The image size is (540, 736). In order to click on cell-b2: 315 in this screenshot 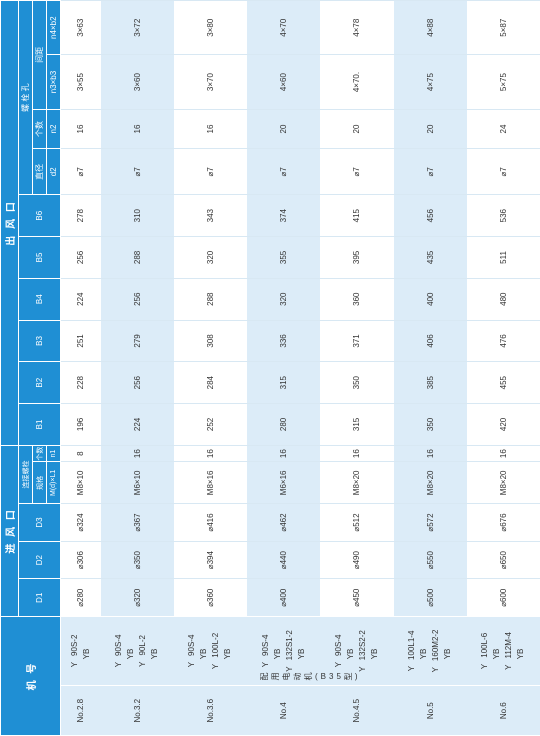, I will do `click(284, 382)`.